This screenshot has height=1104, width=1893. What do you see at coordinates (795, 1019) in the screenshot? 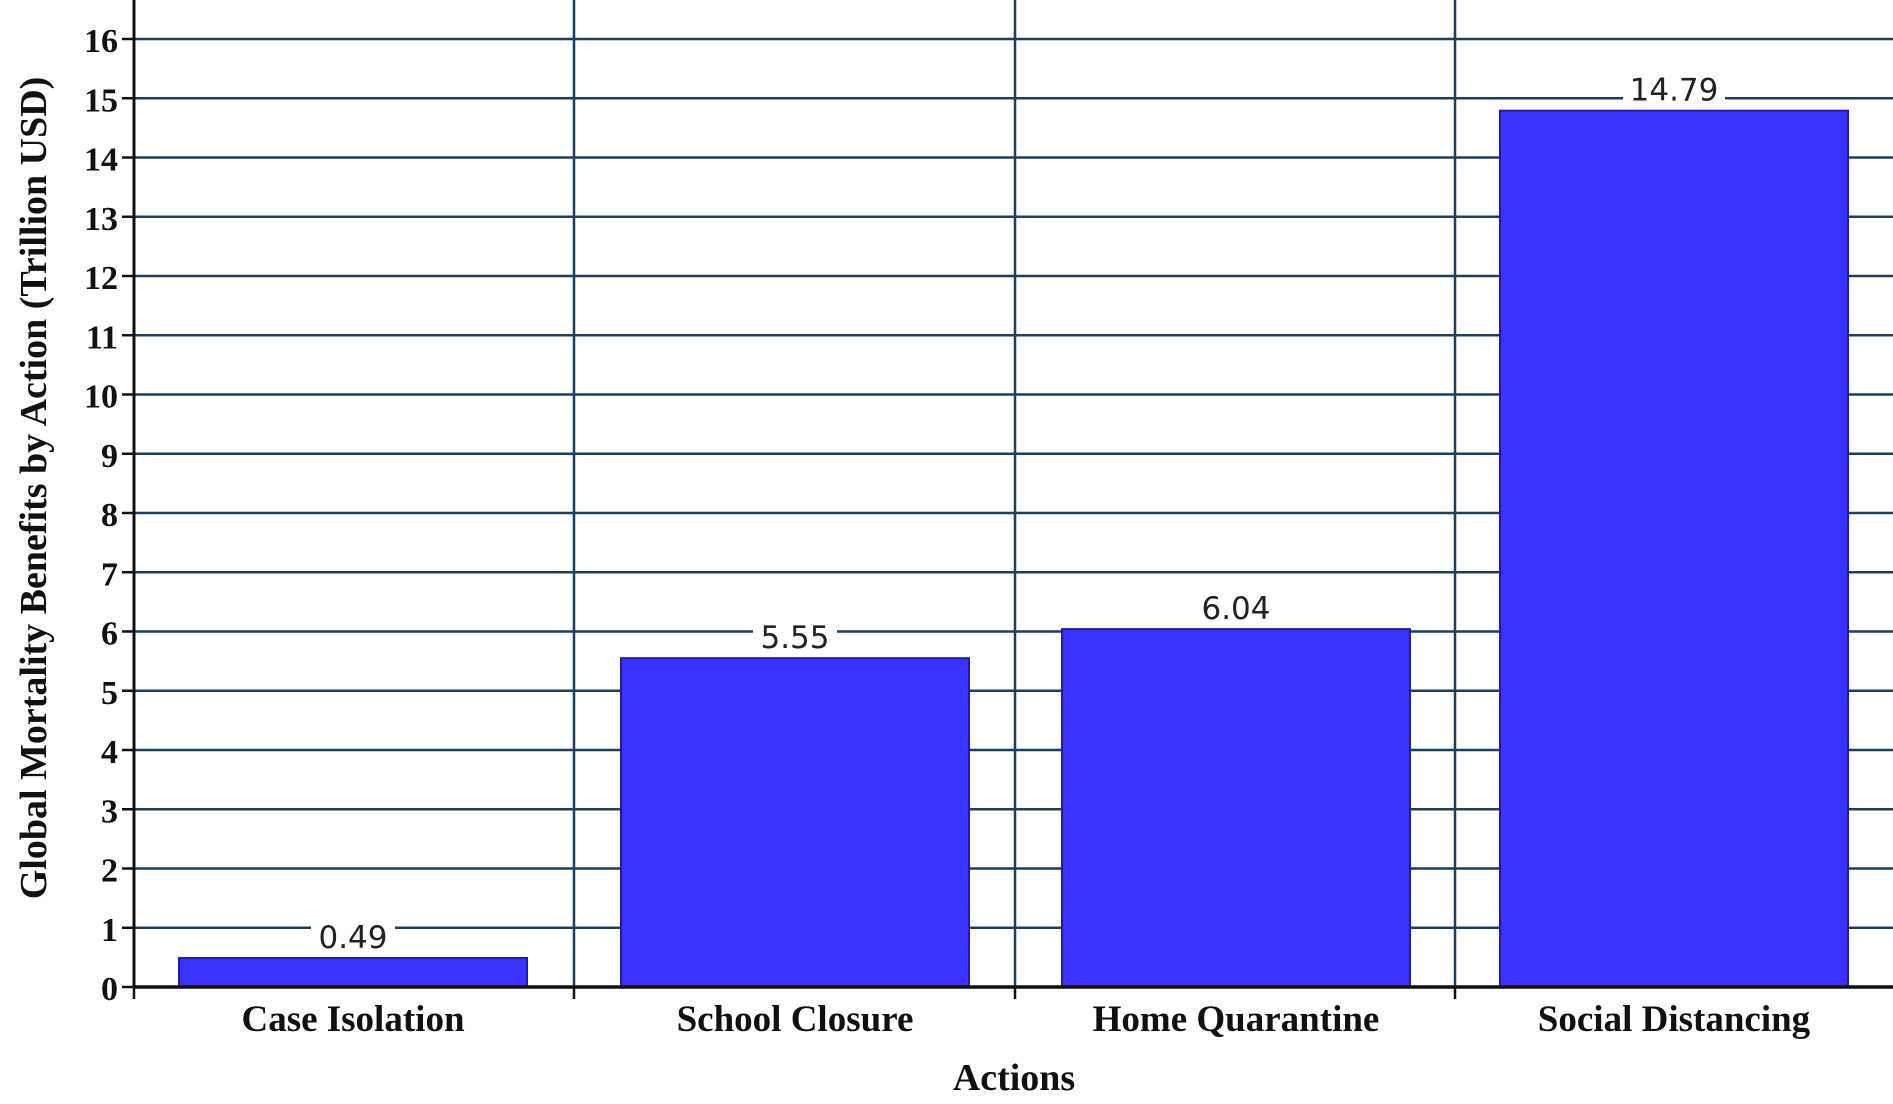
I see `x-tick-label: School Closure` at bounding box center [795, 1019].